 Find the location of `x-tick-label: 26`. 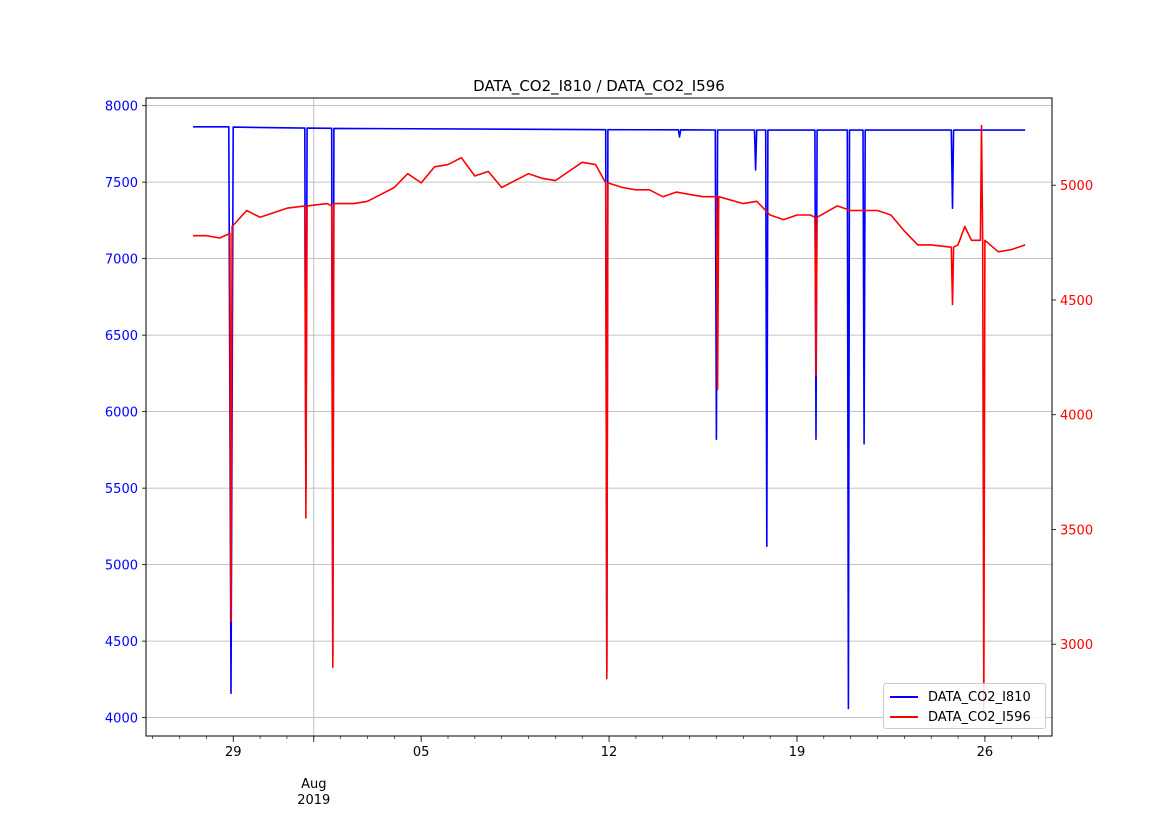

x-tick-label: 26 is located at coordinates (985, 752).